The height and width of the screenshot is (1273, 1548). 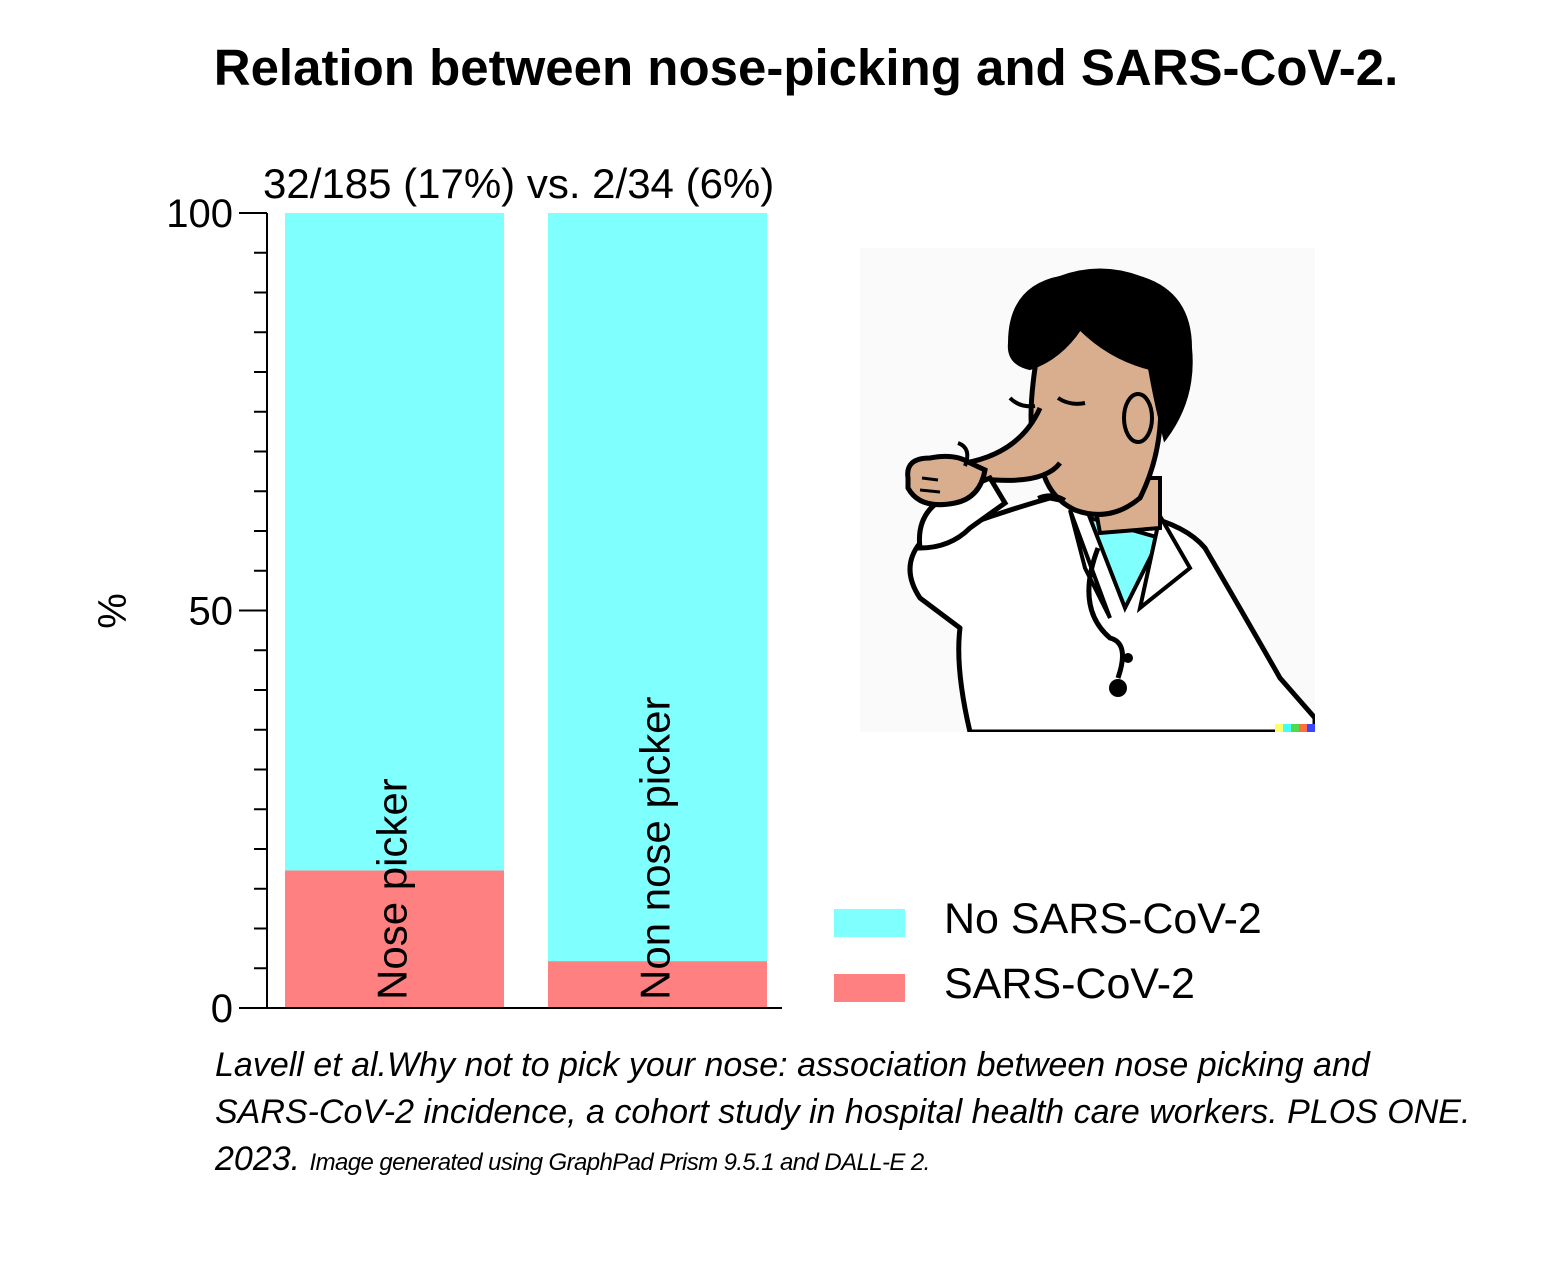 I want to click on category-labels: Nose picker Non nose picker, so click(x=524, y=848).